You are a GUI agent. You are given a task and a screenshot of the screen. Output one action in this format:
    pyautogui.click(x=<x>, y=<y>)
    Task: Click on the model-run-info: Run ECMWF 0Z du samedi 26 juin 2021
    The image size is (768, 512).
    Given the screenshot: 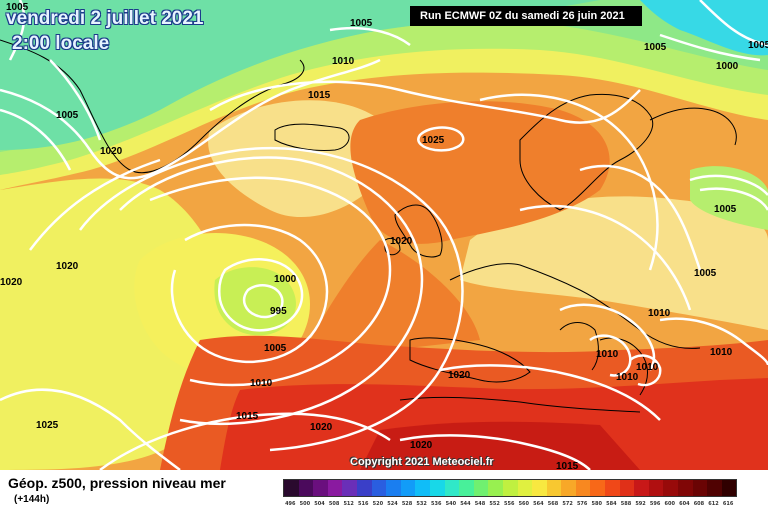 What is the action you would take?
    pyautogui.click(x=526, y=16)
    